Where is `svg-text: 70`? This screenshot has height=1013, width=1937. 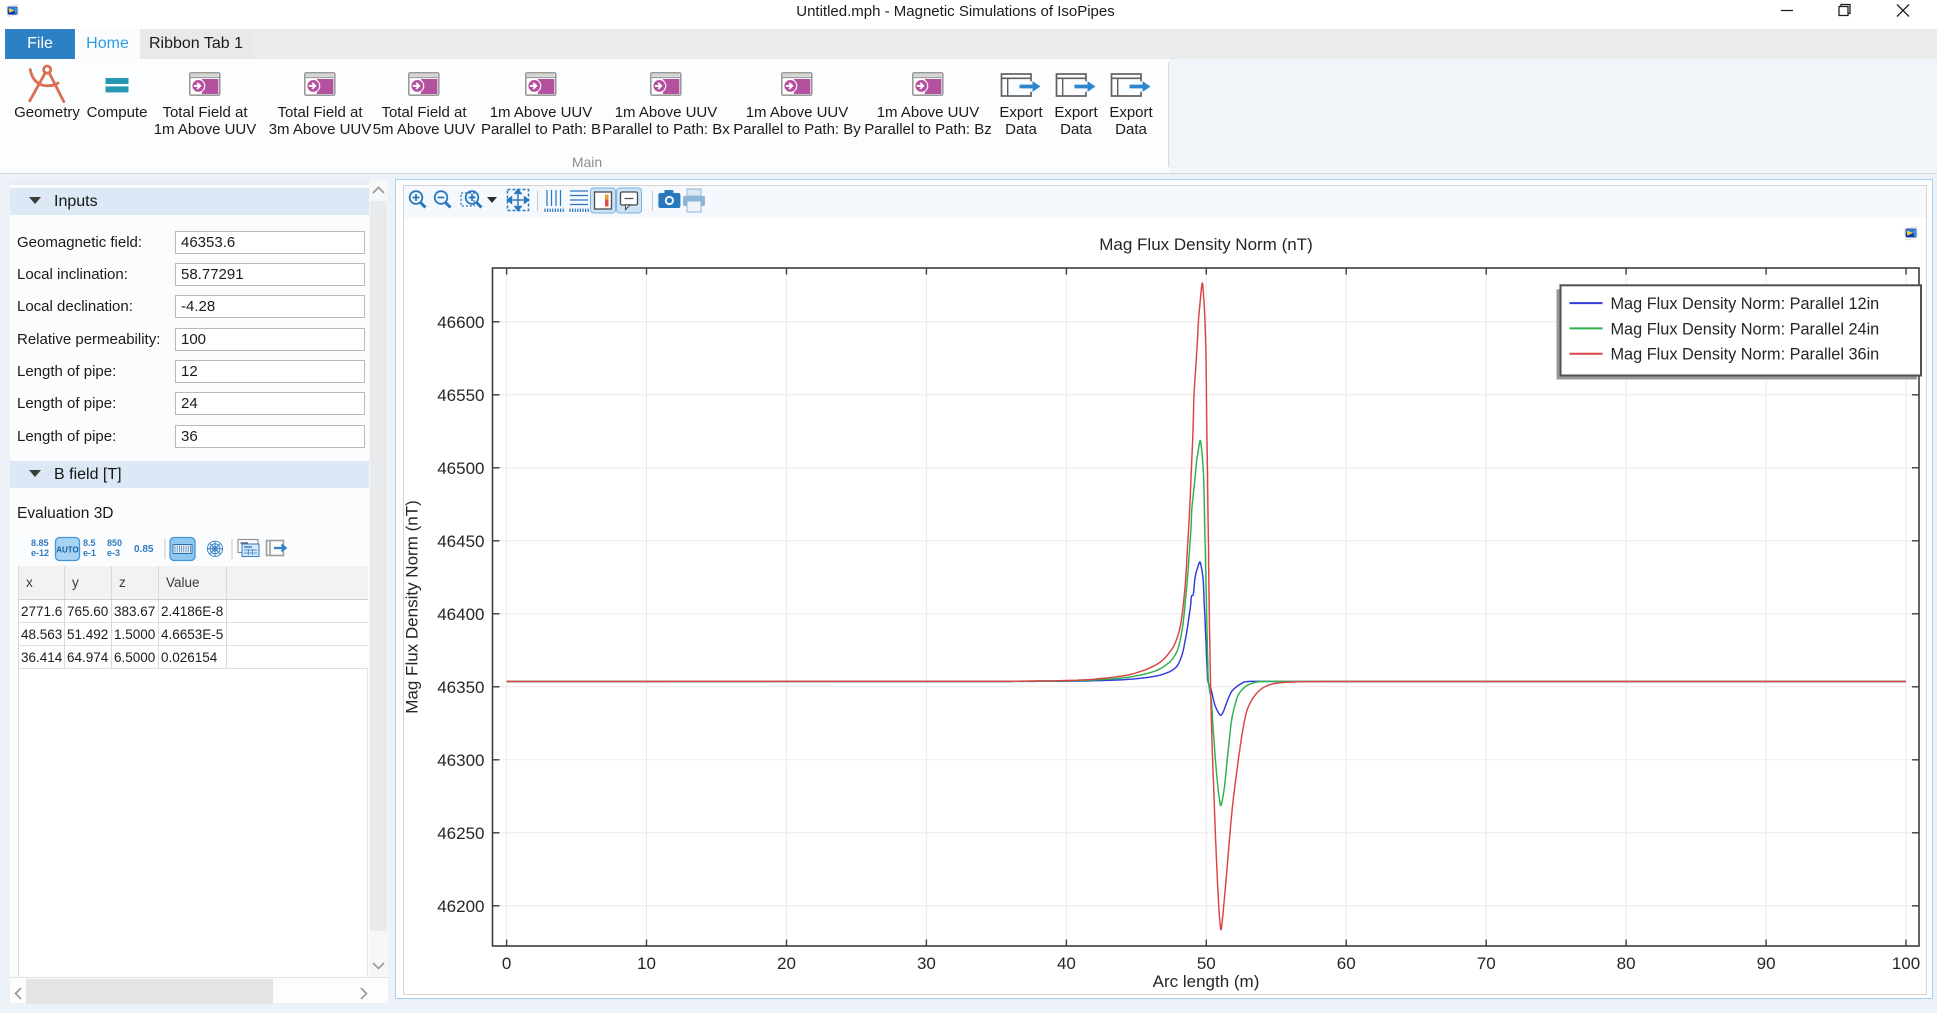 svg-text: 70 is located at coordinates (1486, 963).